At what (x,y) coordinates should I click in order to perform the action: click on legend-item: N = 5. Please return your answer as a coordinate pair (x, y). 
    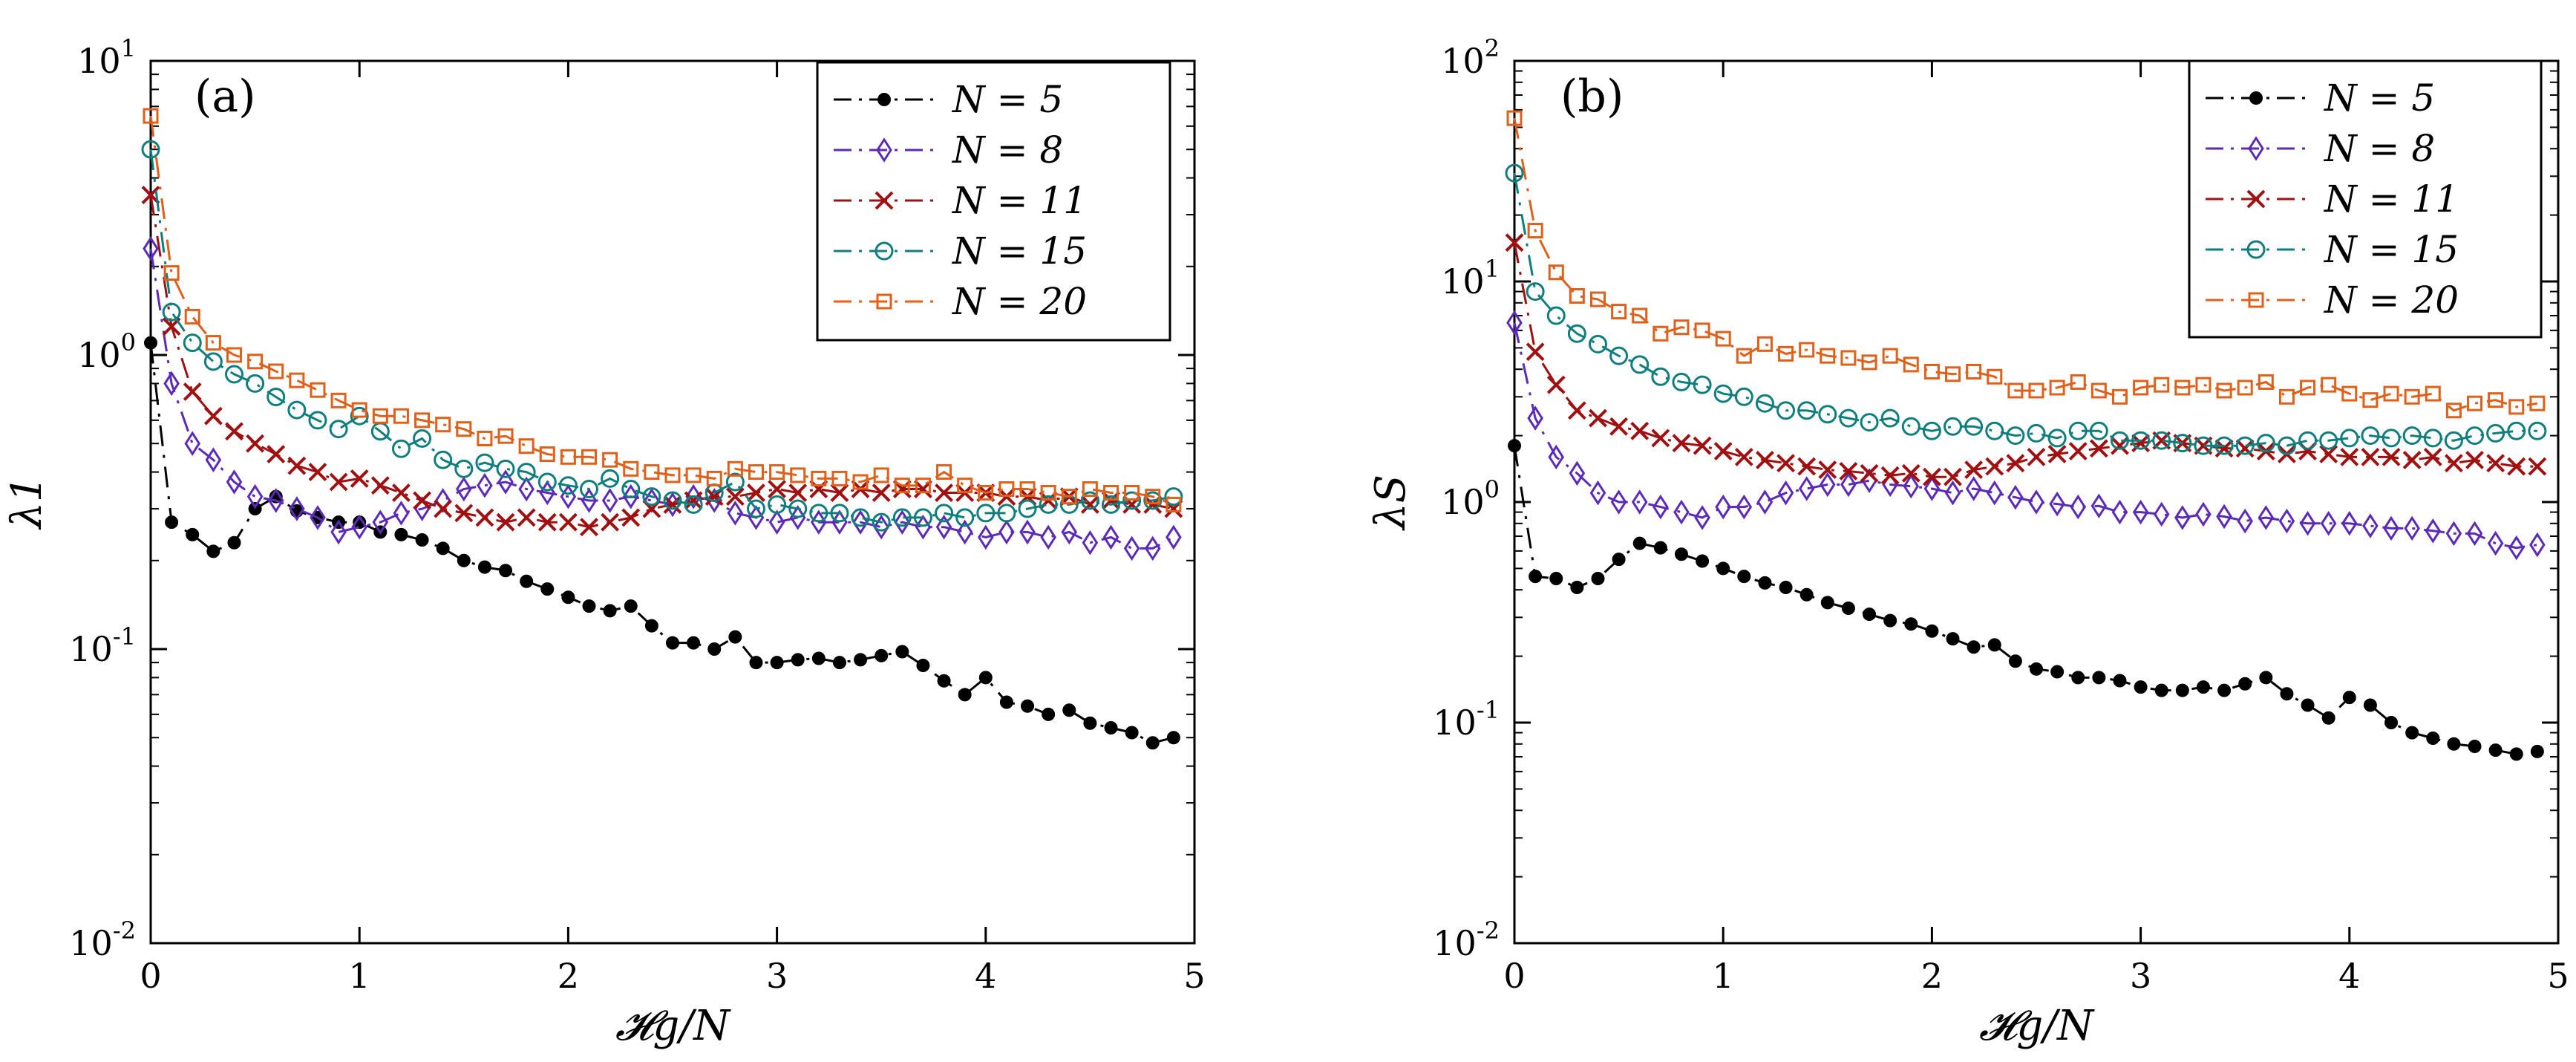
    Looking at the image, I should click on (948, 99).